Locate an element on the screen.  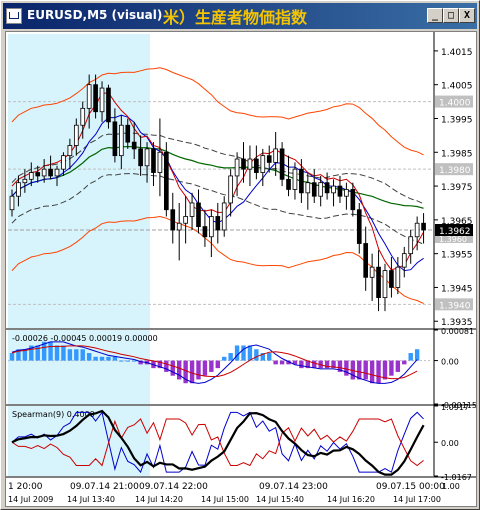
spearman-blue-line is located at coordinates (217, 442).